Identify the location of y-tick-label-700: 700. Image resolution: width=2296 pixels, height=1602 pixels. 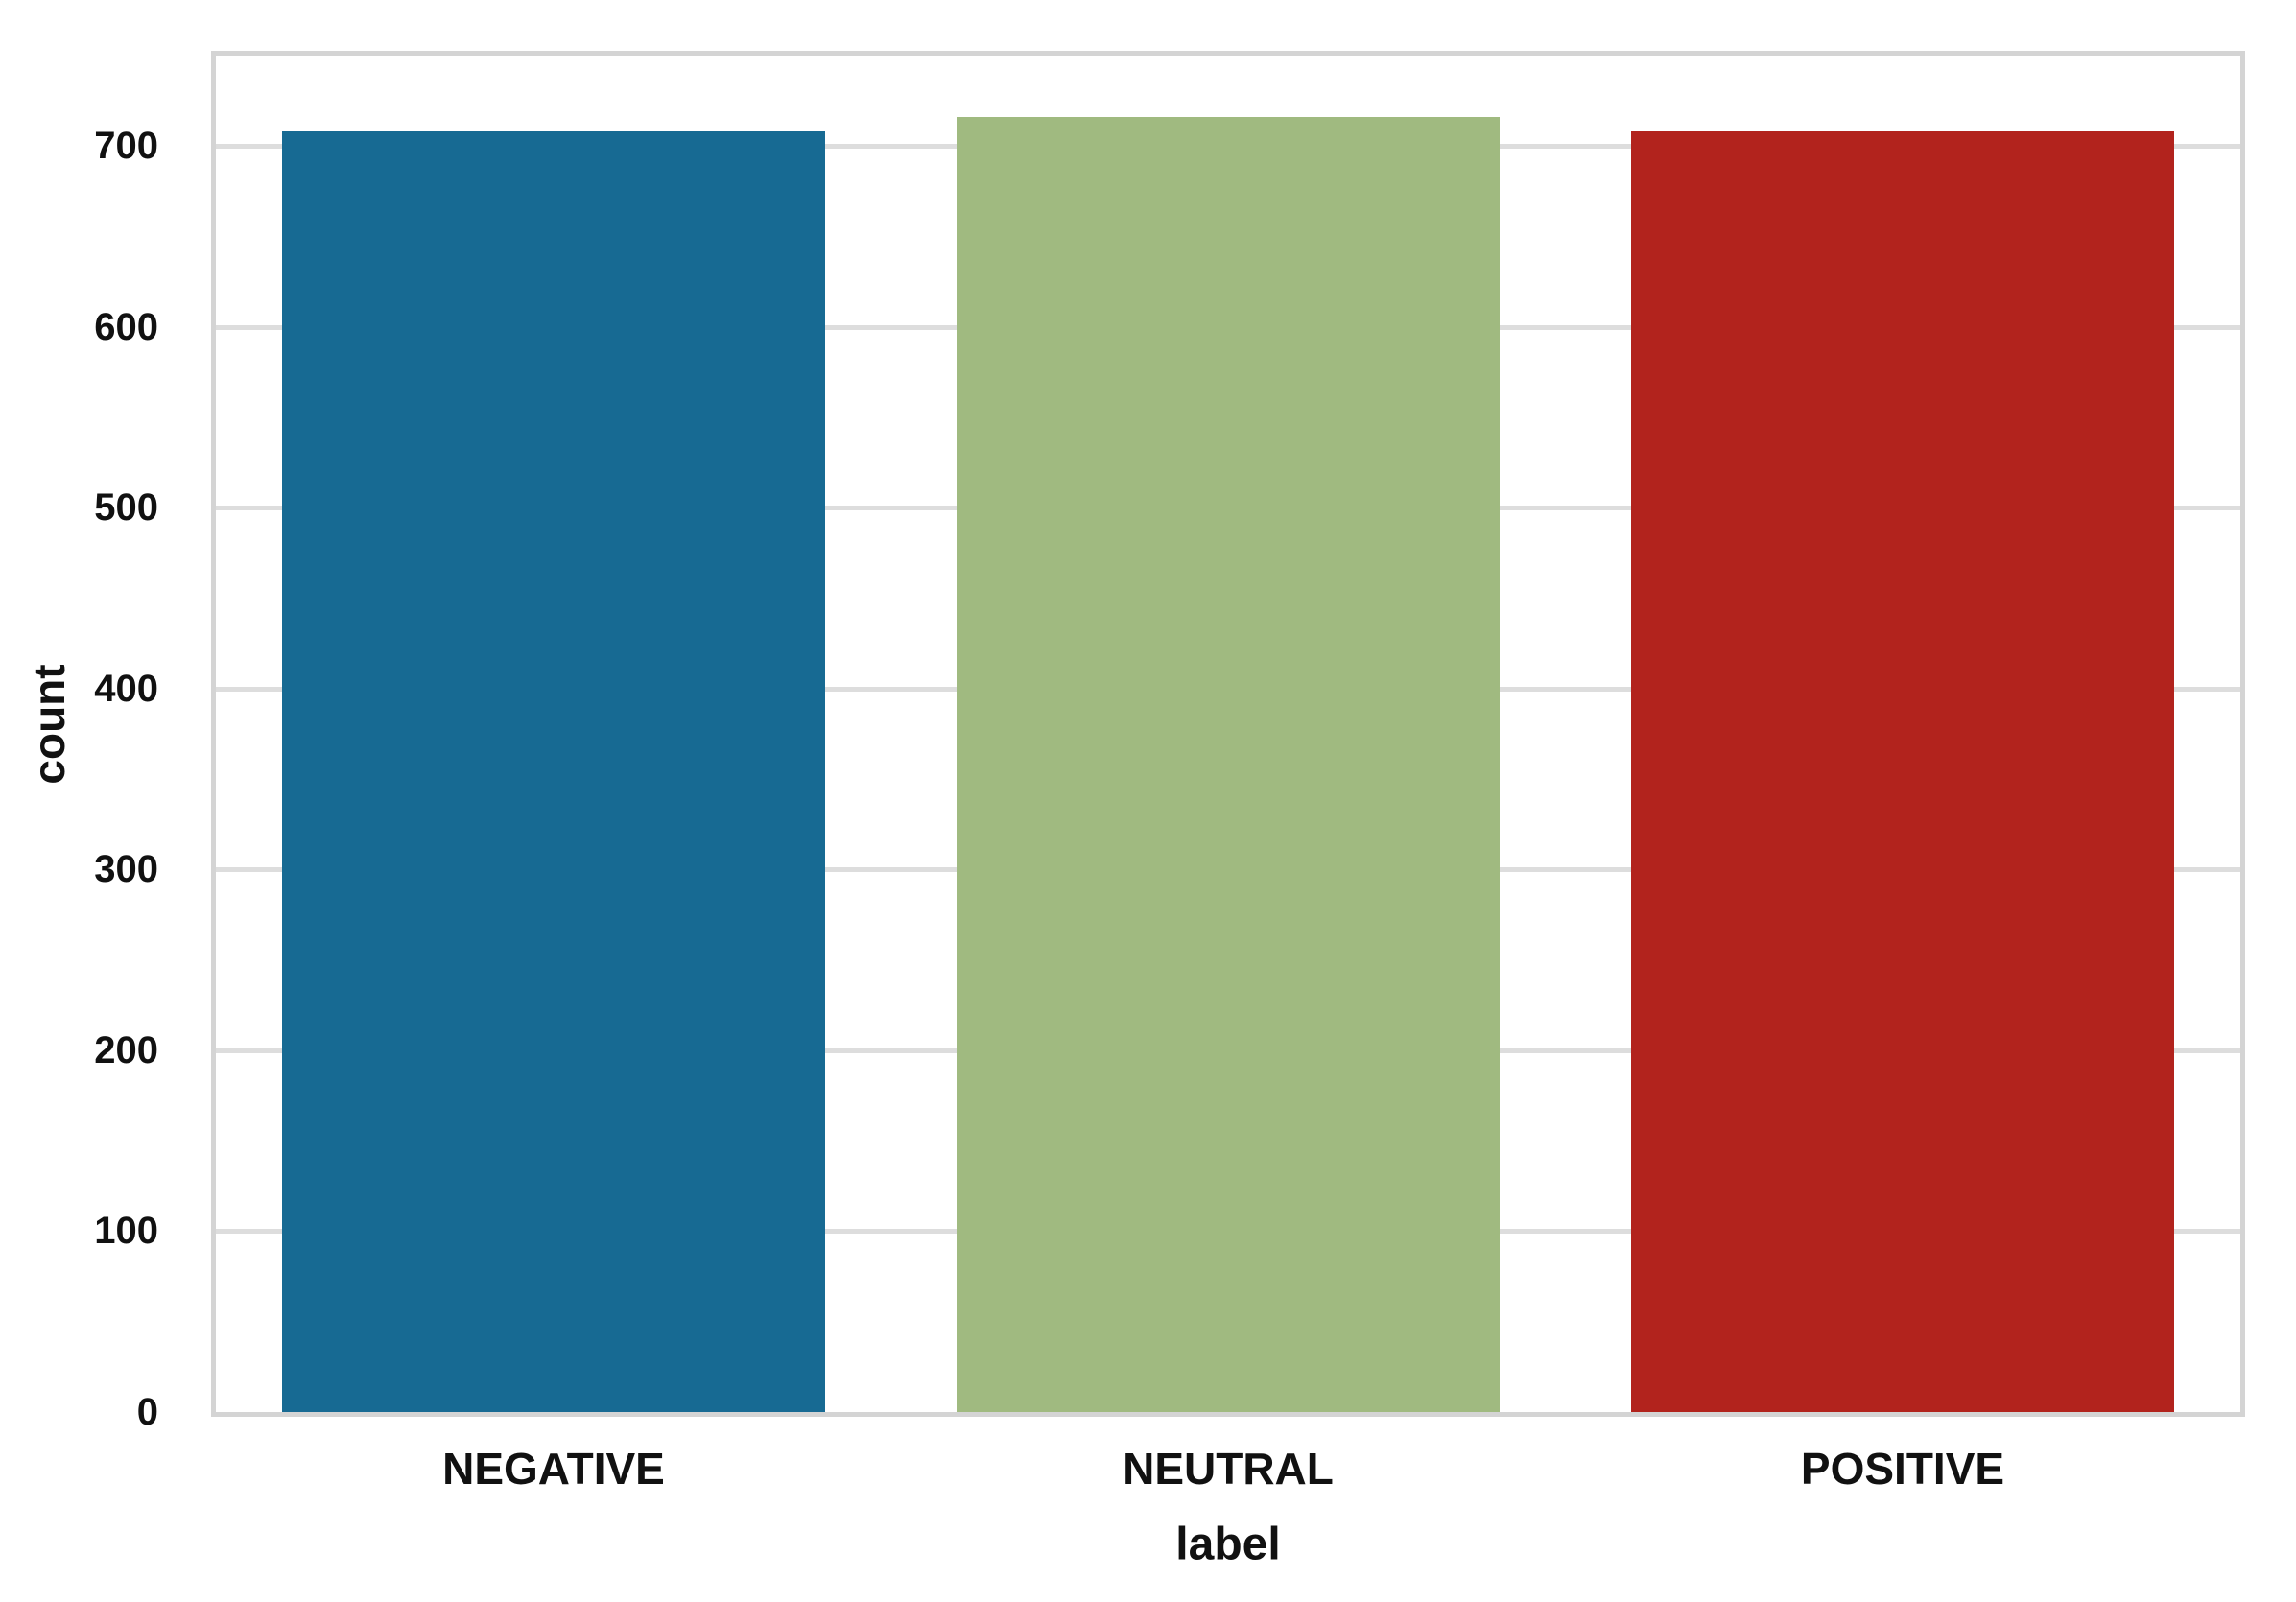
(126, 146).